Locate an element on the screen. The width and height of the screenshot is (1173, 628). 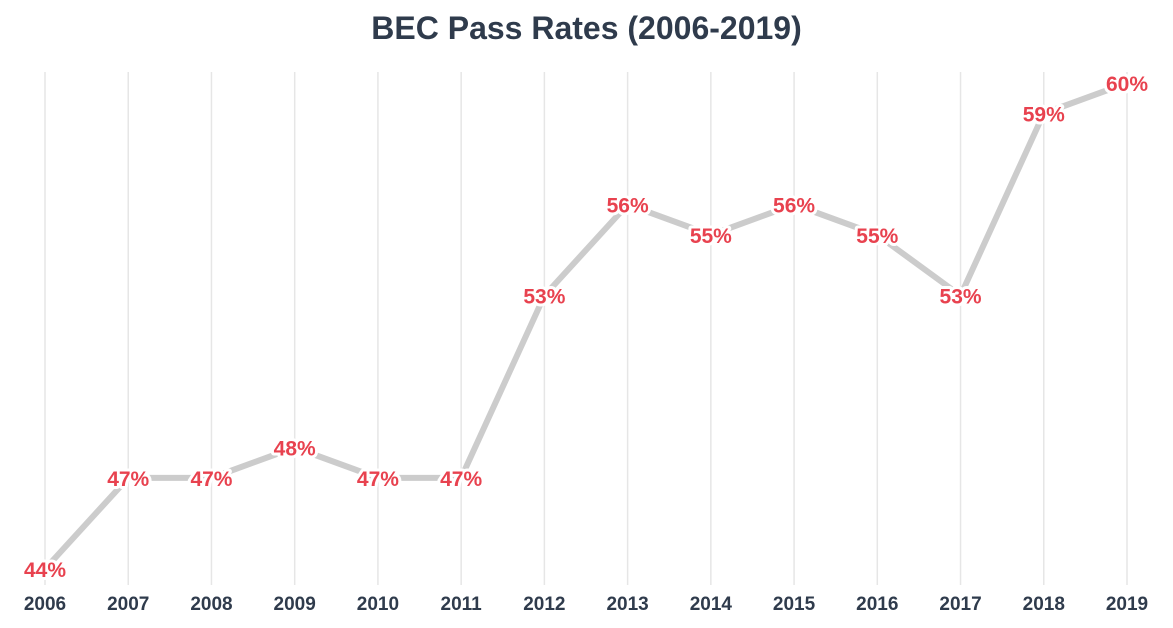
data-label-2010: 47% is located at coordinates (378, 479).